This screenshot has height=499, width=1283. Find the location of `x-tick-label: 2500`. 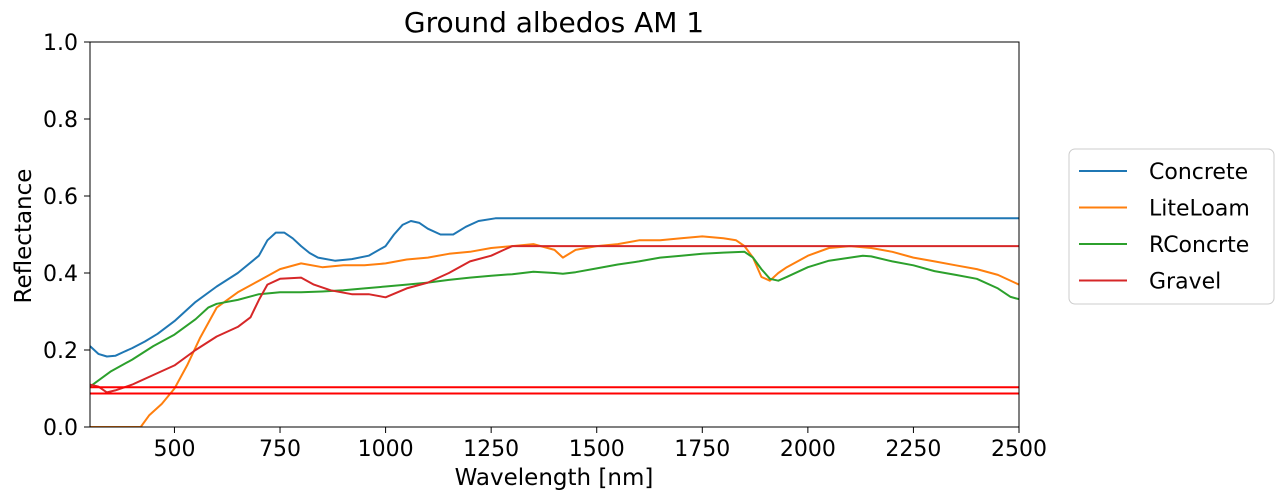

x-tick-label: 2500 is located at coordinates (1019, 449).